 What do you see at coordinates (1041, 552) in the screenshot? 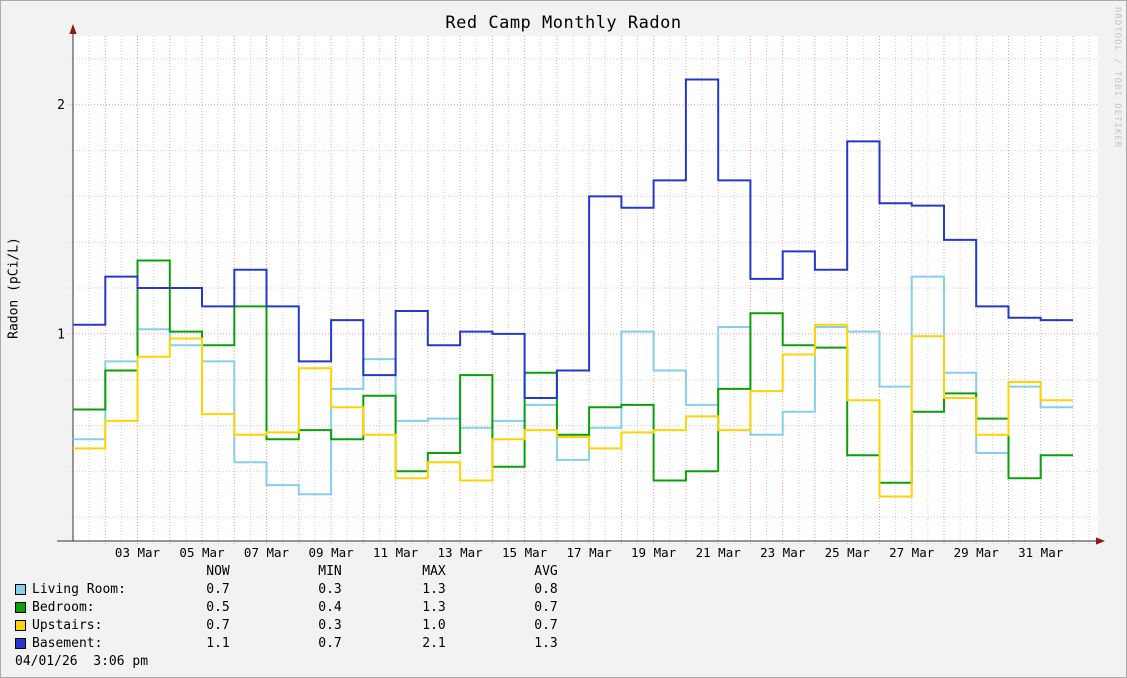
I see `svg-text: 31 Mar` at bounding box center [1041, 552].